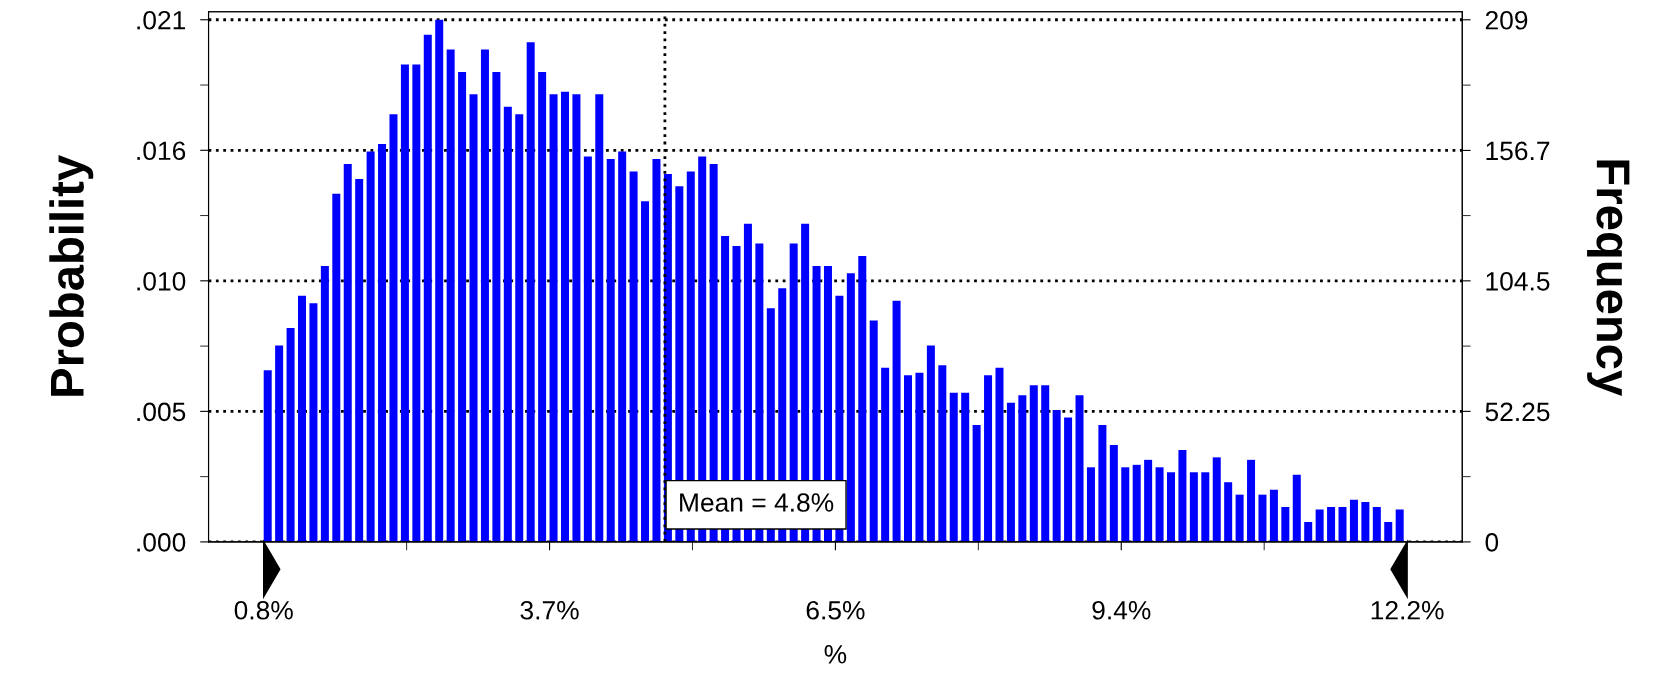 The width and height of the screenshot is (1675, 674). What do you see at coordinates (161, 412) in the screenshot?
I see `y-tick-label: .005` at bounding box center [161, 412].